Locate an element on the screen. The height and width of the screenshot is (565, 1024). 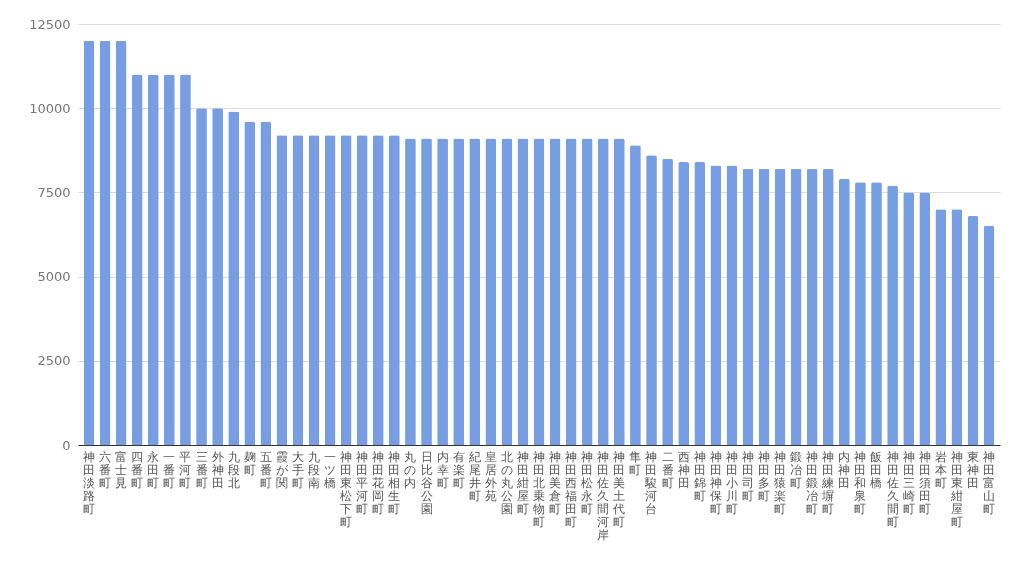
x-tick-label: 一ツ橋 is located at coordinates (330, 469).